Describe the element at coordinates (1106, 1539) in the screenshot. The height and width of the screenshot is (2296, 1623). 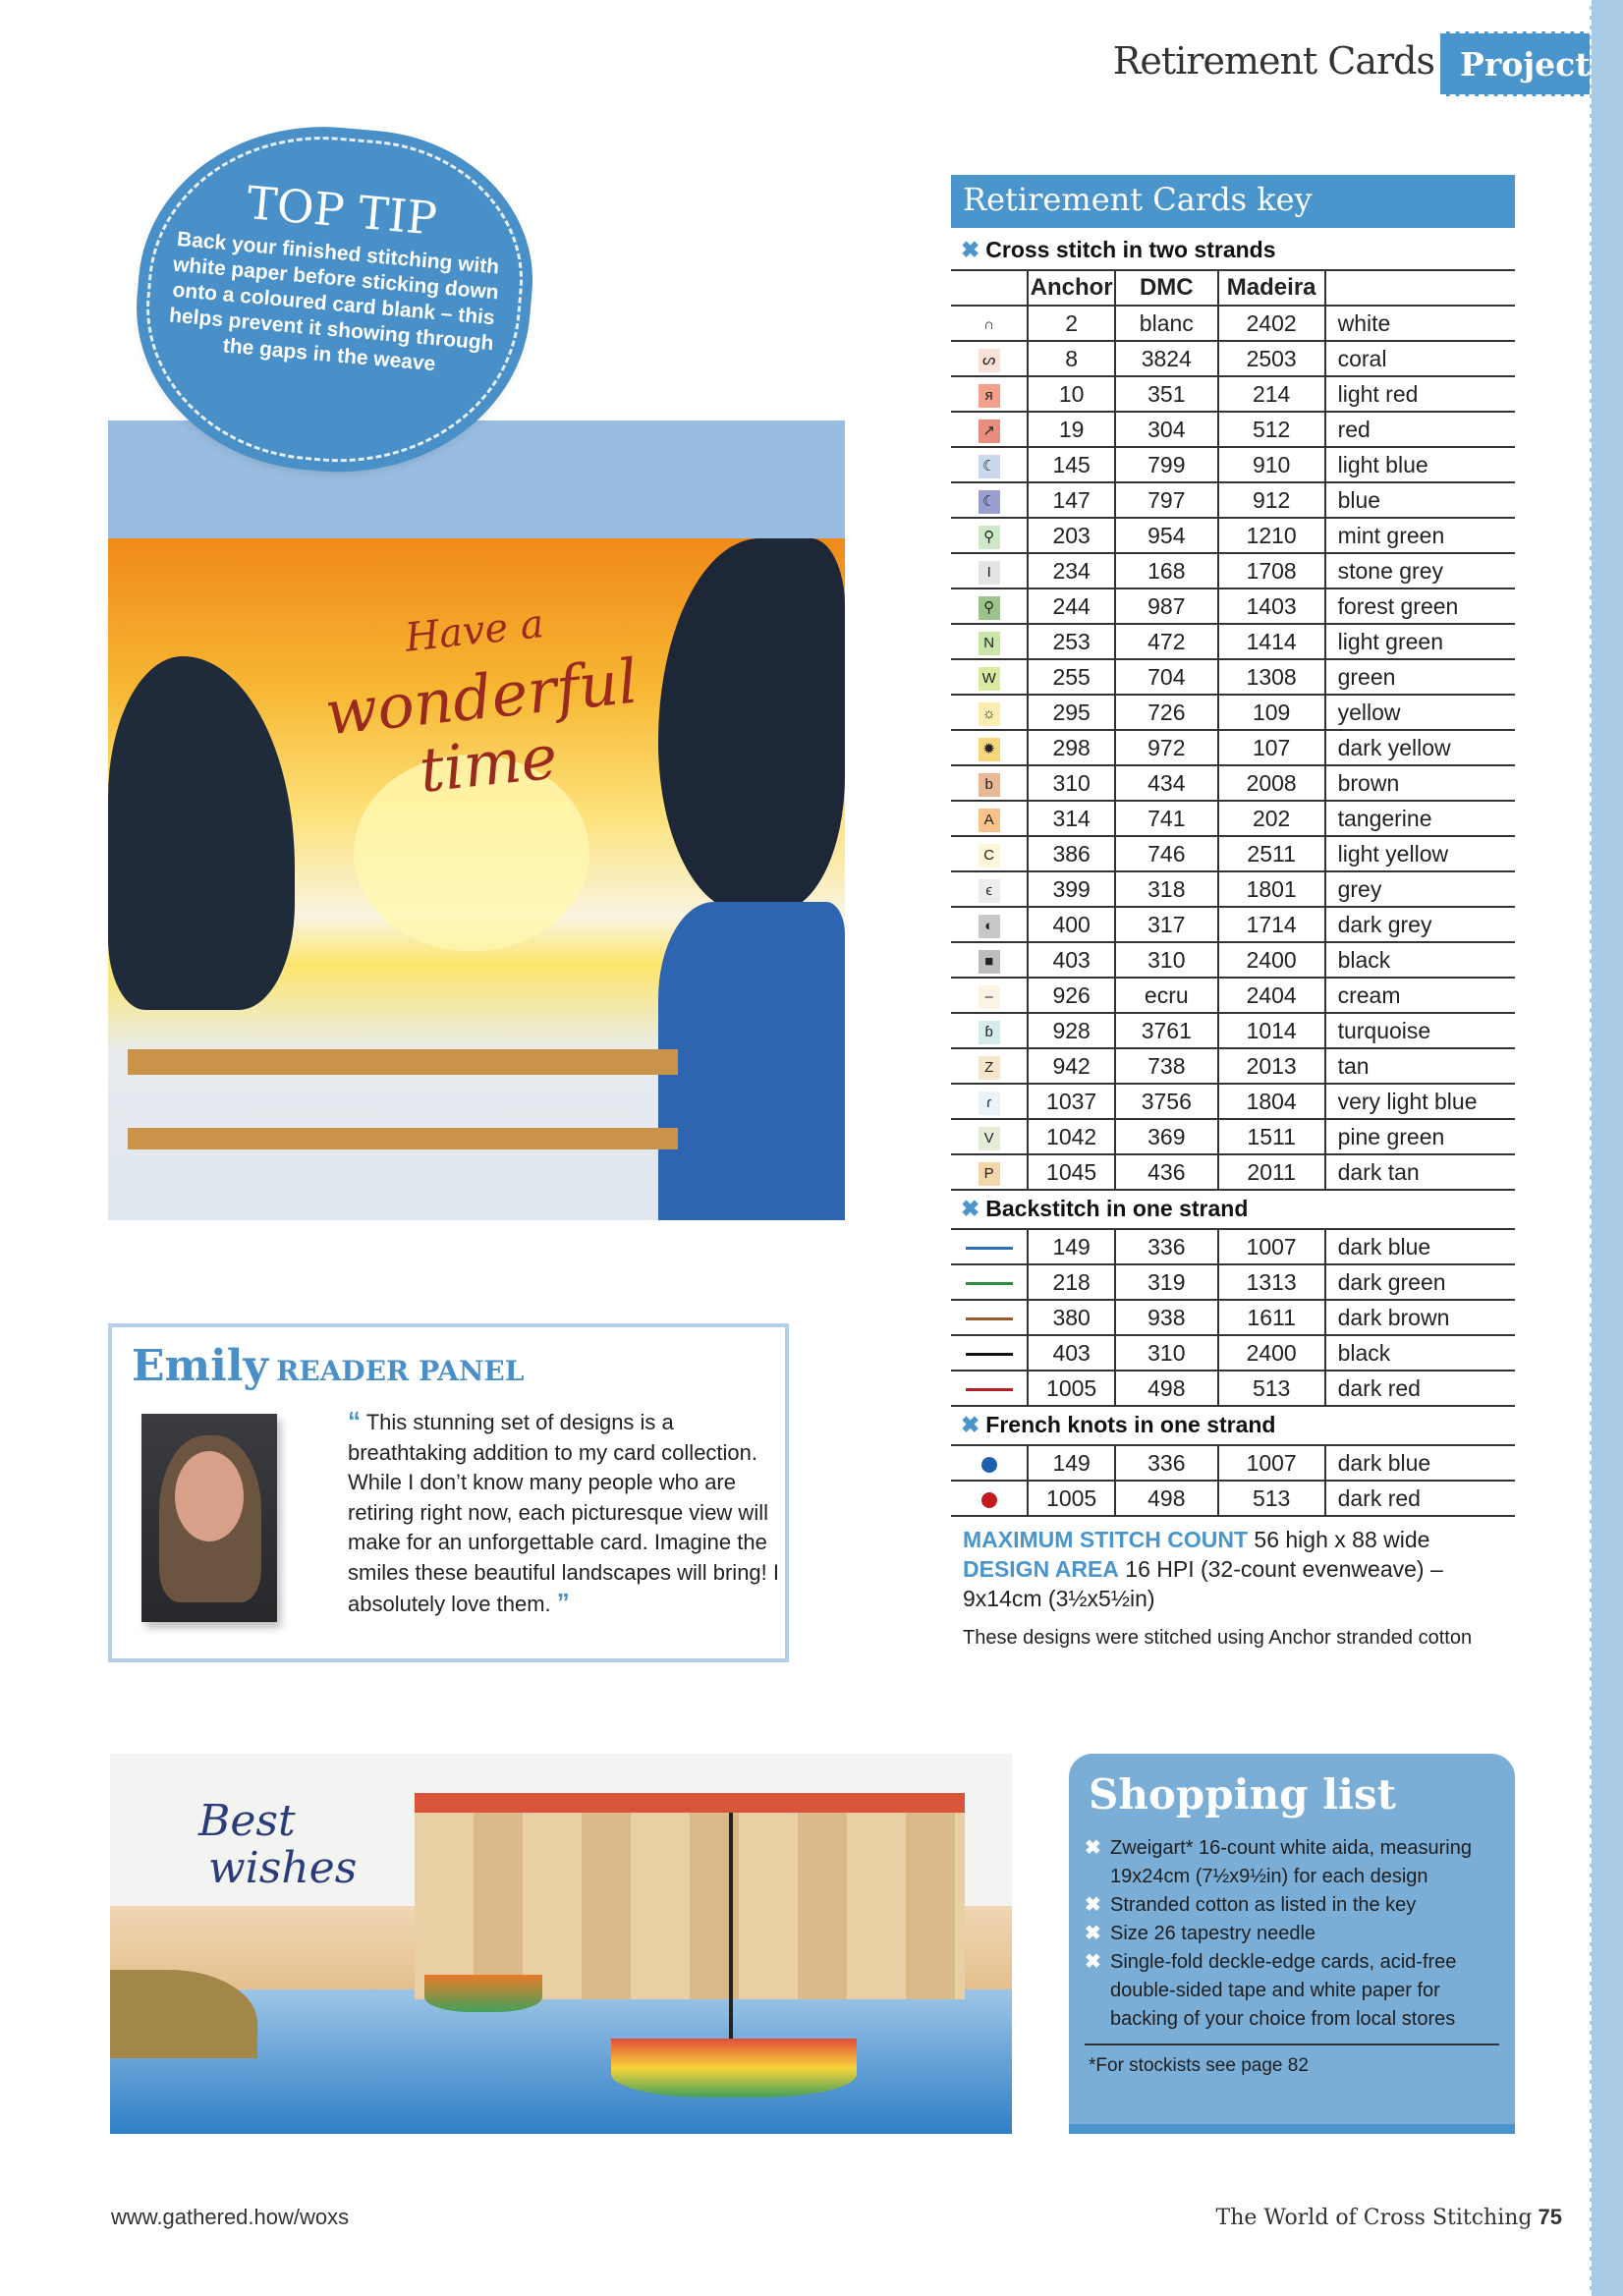
I see `stitch-count-label: MAXIMUM STITCH COUNT` at that location.